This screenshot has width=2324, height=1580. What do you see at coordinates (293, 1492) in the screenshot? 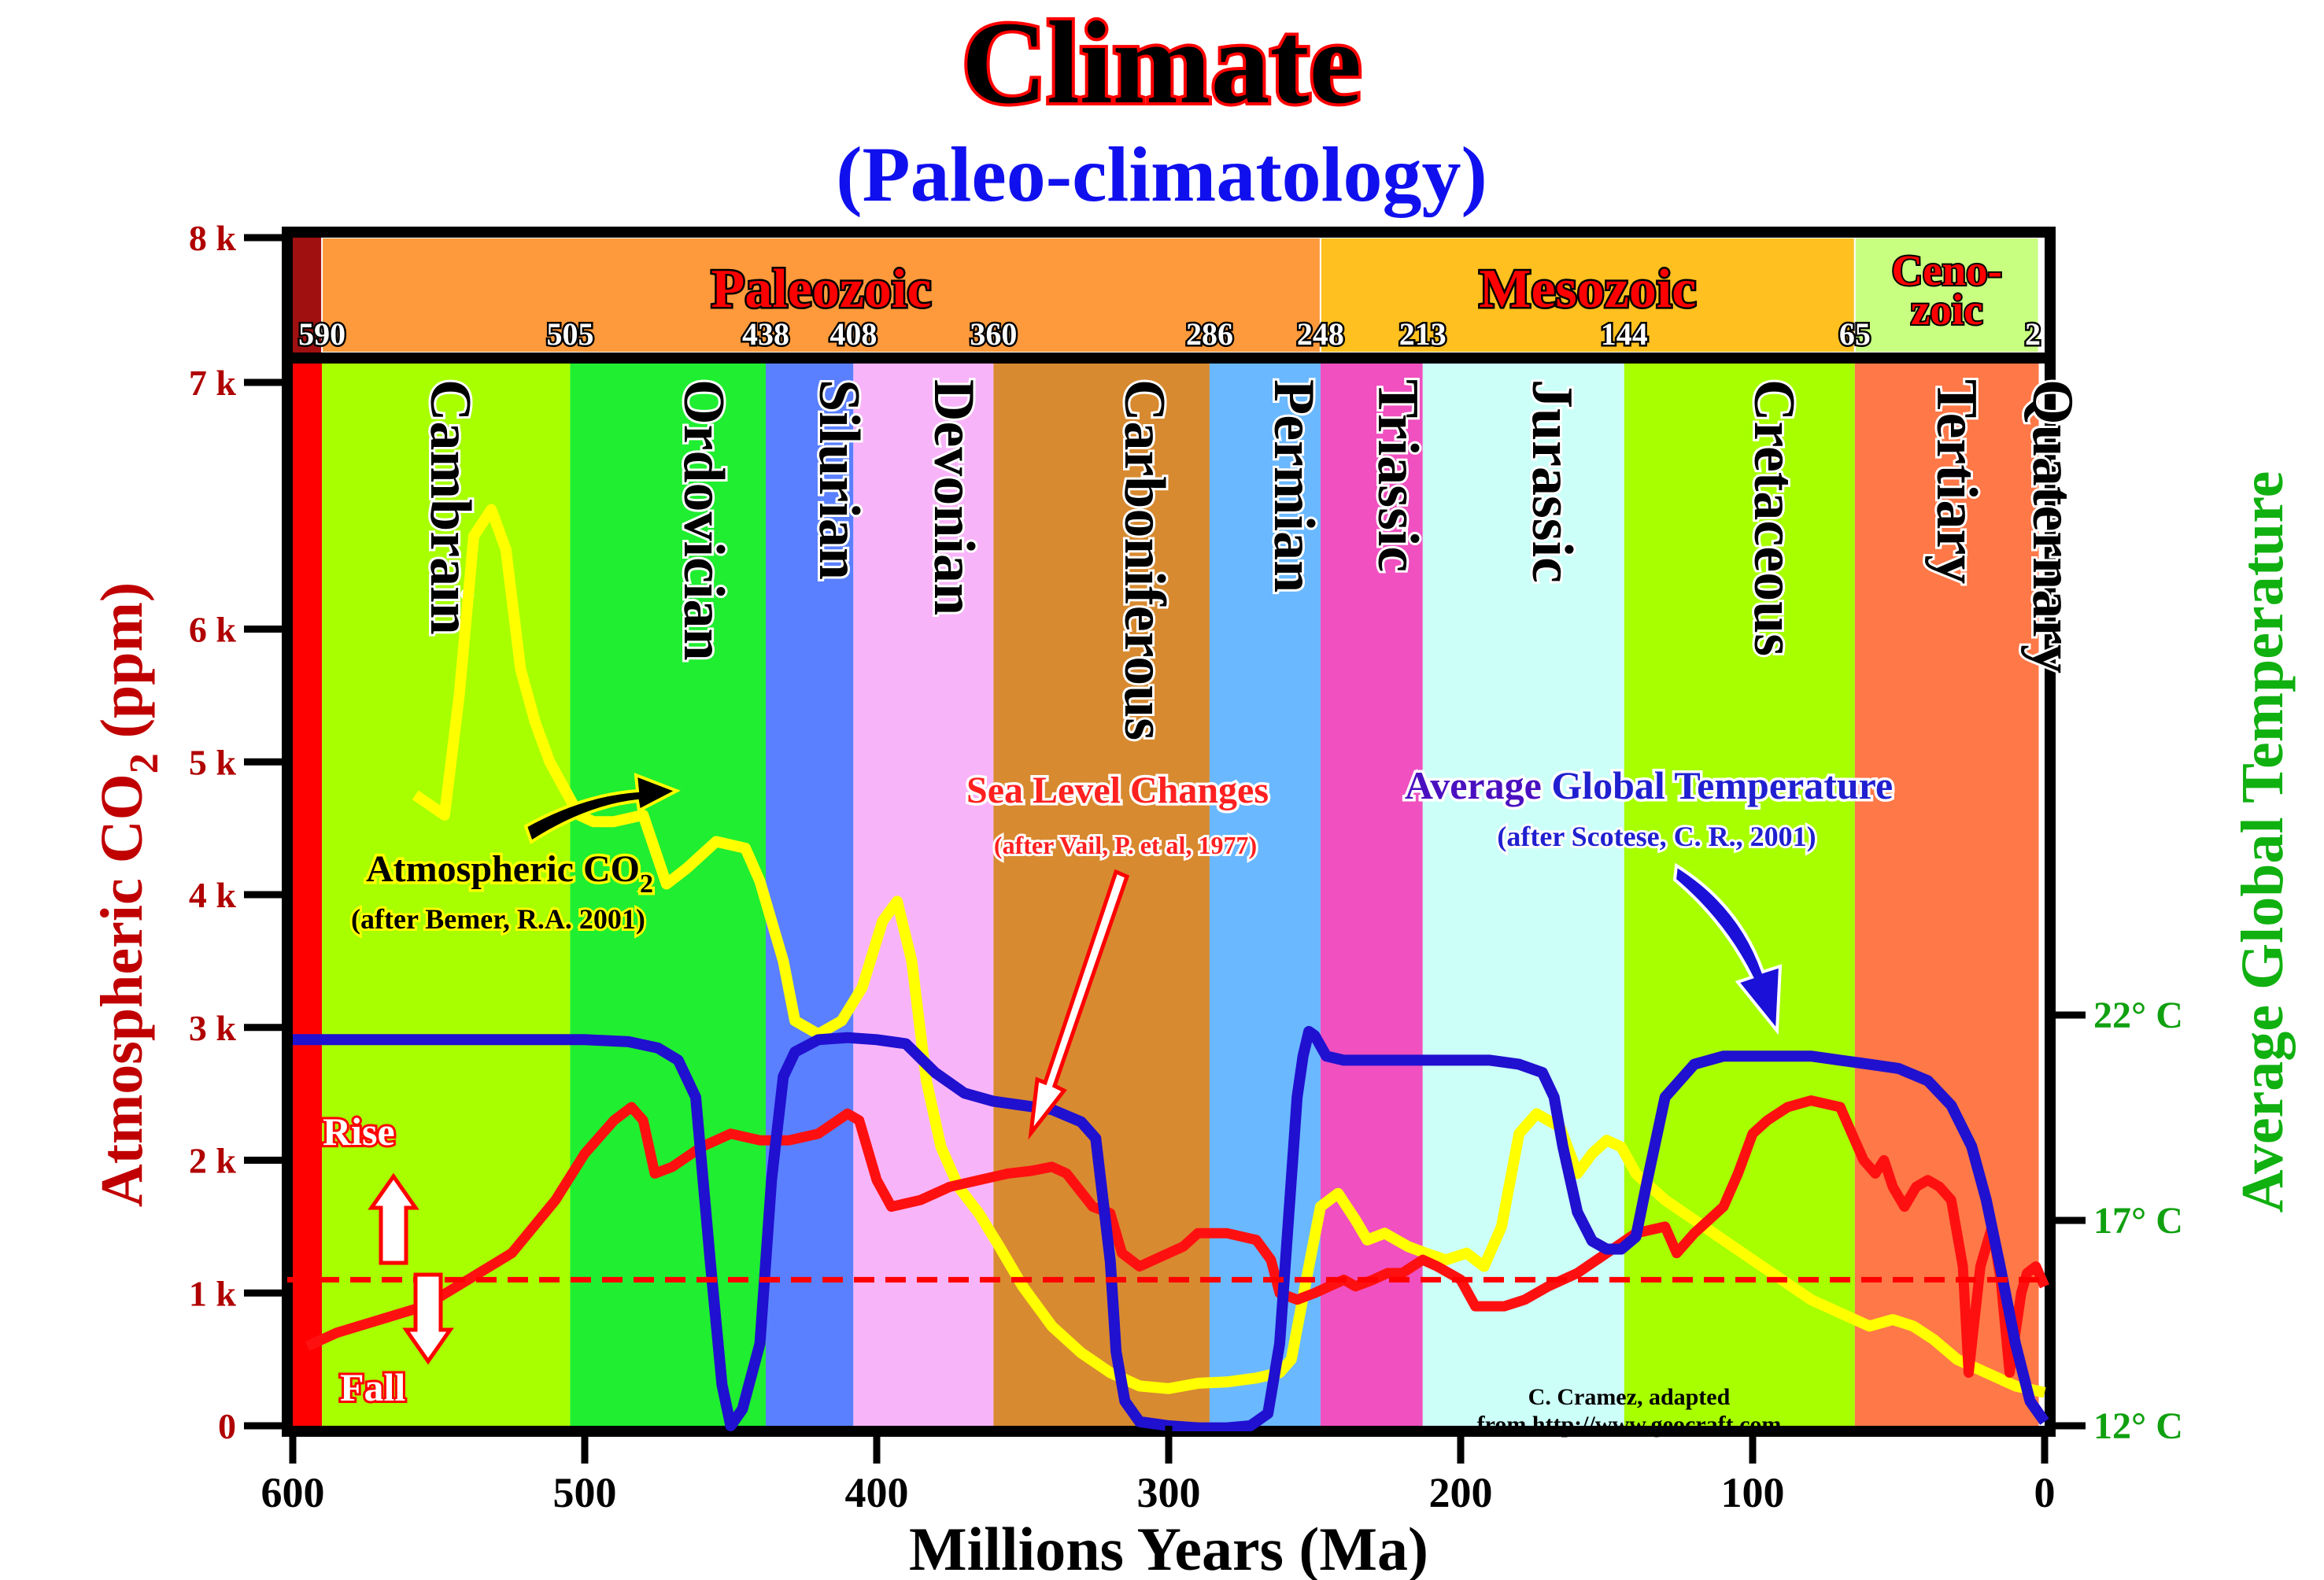
I see `x-tick-label-0: 600` at bounding box center [293, 1492].